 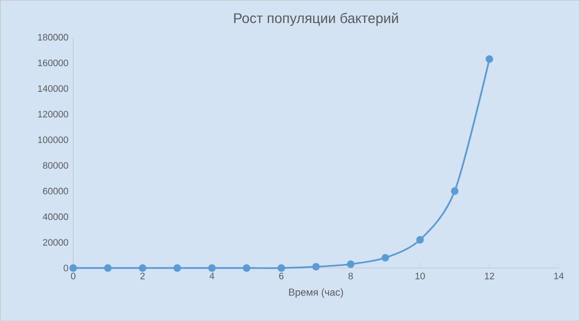 What do you see at coordinates (55, 216) in the screenshot?
I see `y-tick-label: 40000` at bounding box center [55, 216].